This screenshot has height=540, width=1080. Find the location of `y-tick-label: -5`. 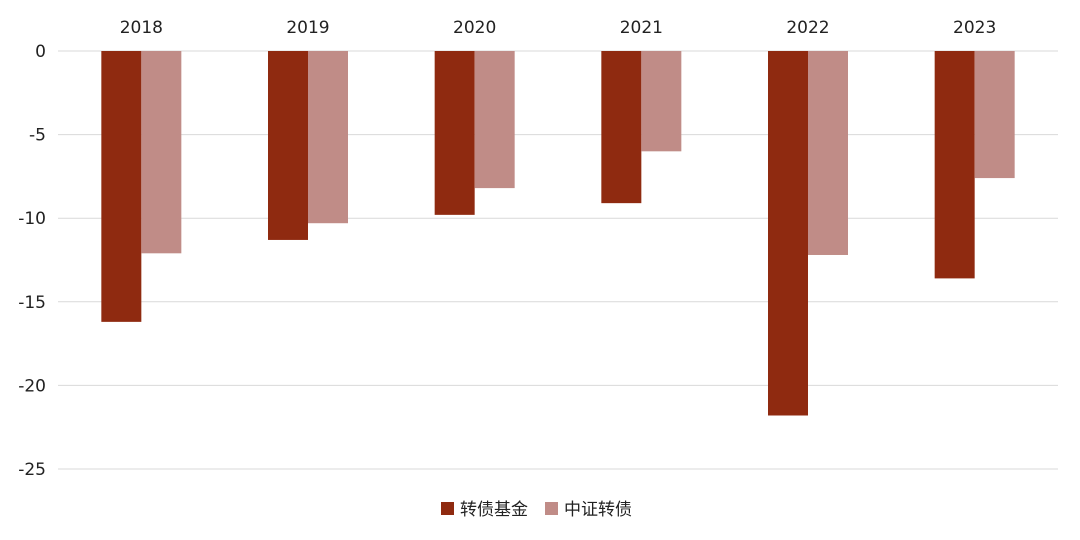

y-tick-label: -5 is located at coordinates (37, 136).